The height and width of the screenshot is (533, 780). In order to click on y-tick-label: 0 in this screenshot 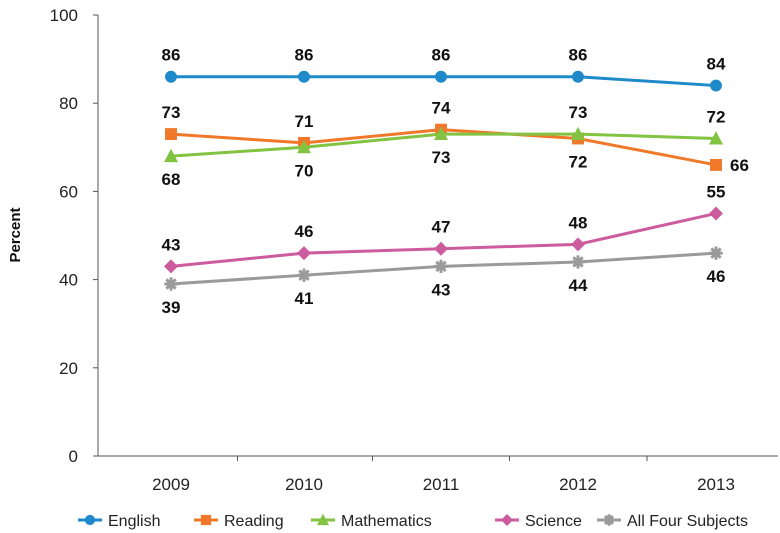, I will do `click(73, 456)`.